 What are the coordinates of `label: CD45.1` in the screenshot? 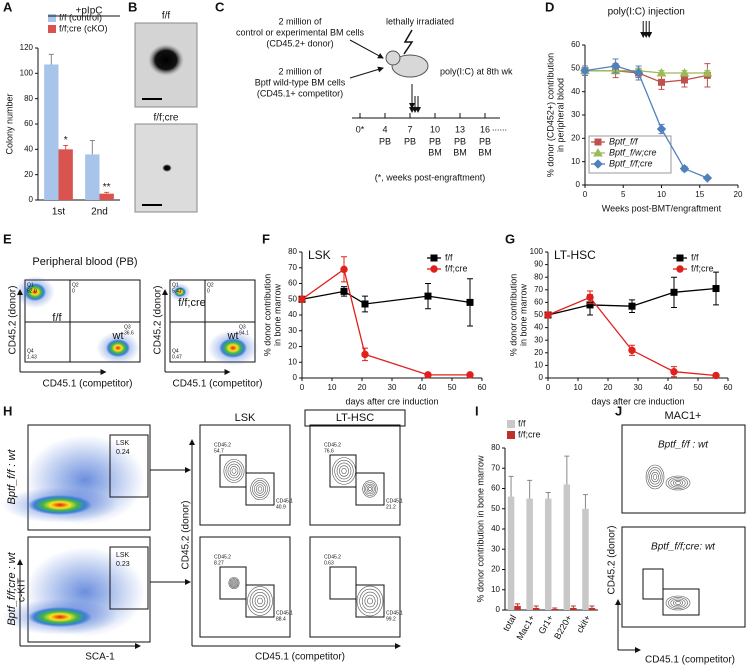 It's located at (394, 613).